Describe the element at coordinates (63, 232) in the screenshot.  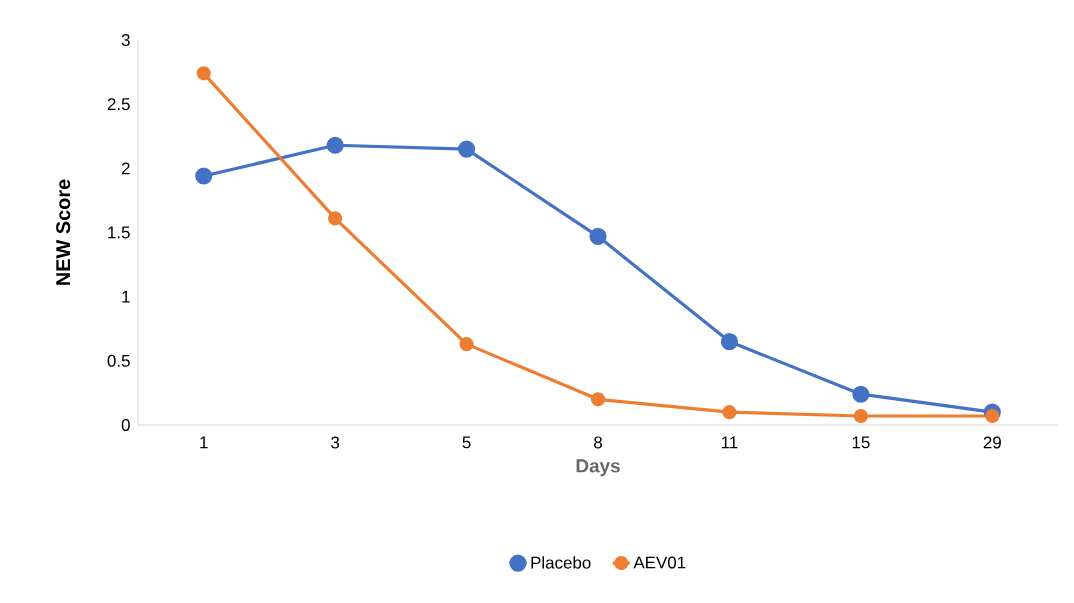
I see `y-axis-title: NEW Score` at that location.